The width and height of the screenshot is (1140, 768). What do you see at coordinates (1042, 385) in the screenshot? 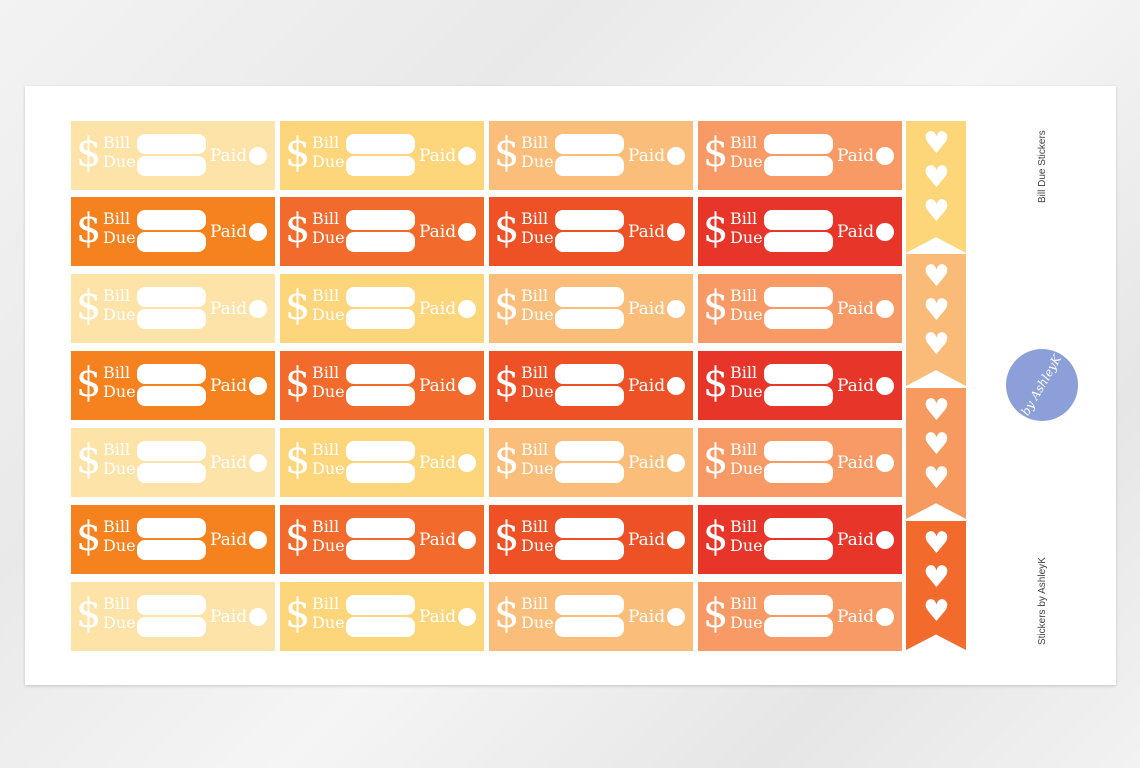
I see `ashleyk-logo: by AshleyK` at bounding box center [1042, 385].